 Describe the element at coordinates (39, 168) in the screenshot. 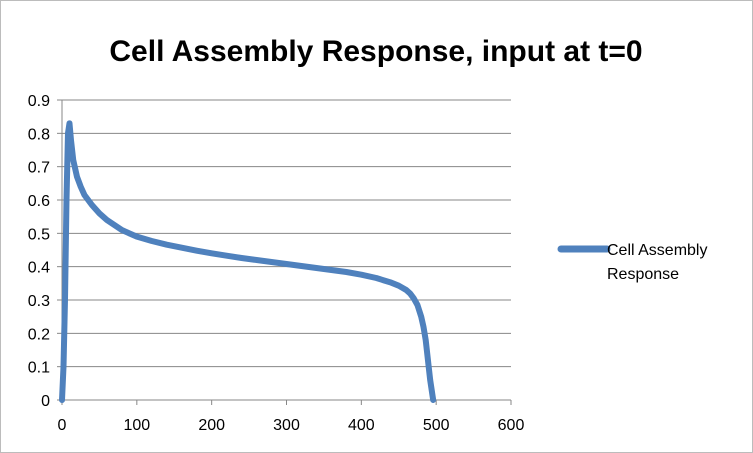

I see `y-tick-label: 0.7` at that location.